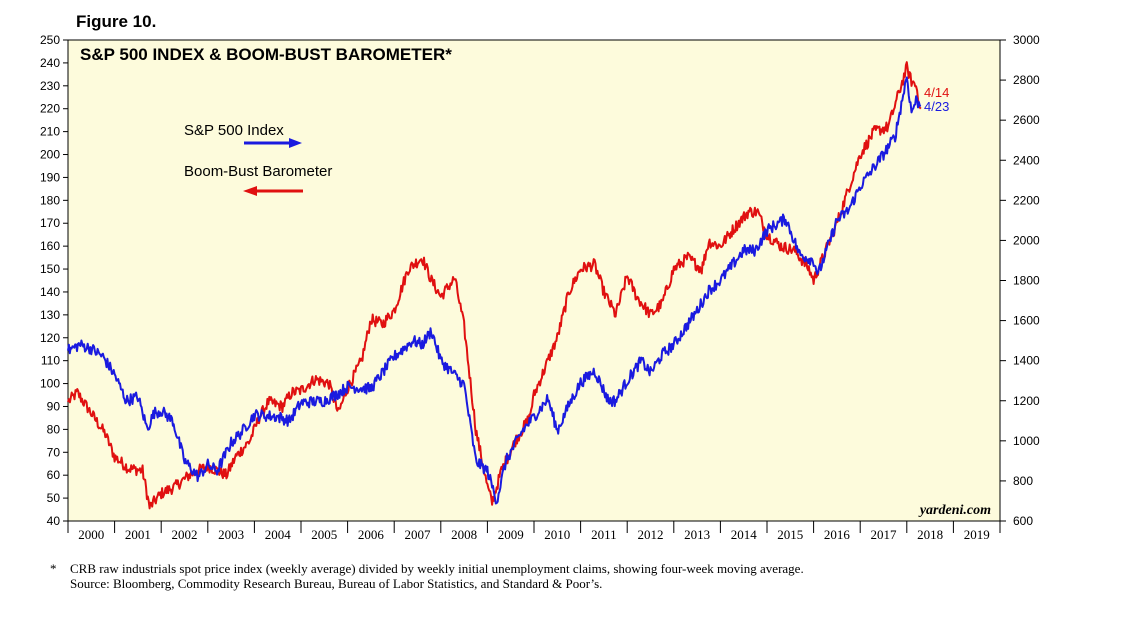  Describe the element at coordinates (54, 429) in the screenshot. I see `left-tick-label: 80` at that location.